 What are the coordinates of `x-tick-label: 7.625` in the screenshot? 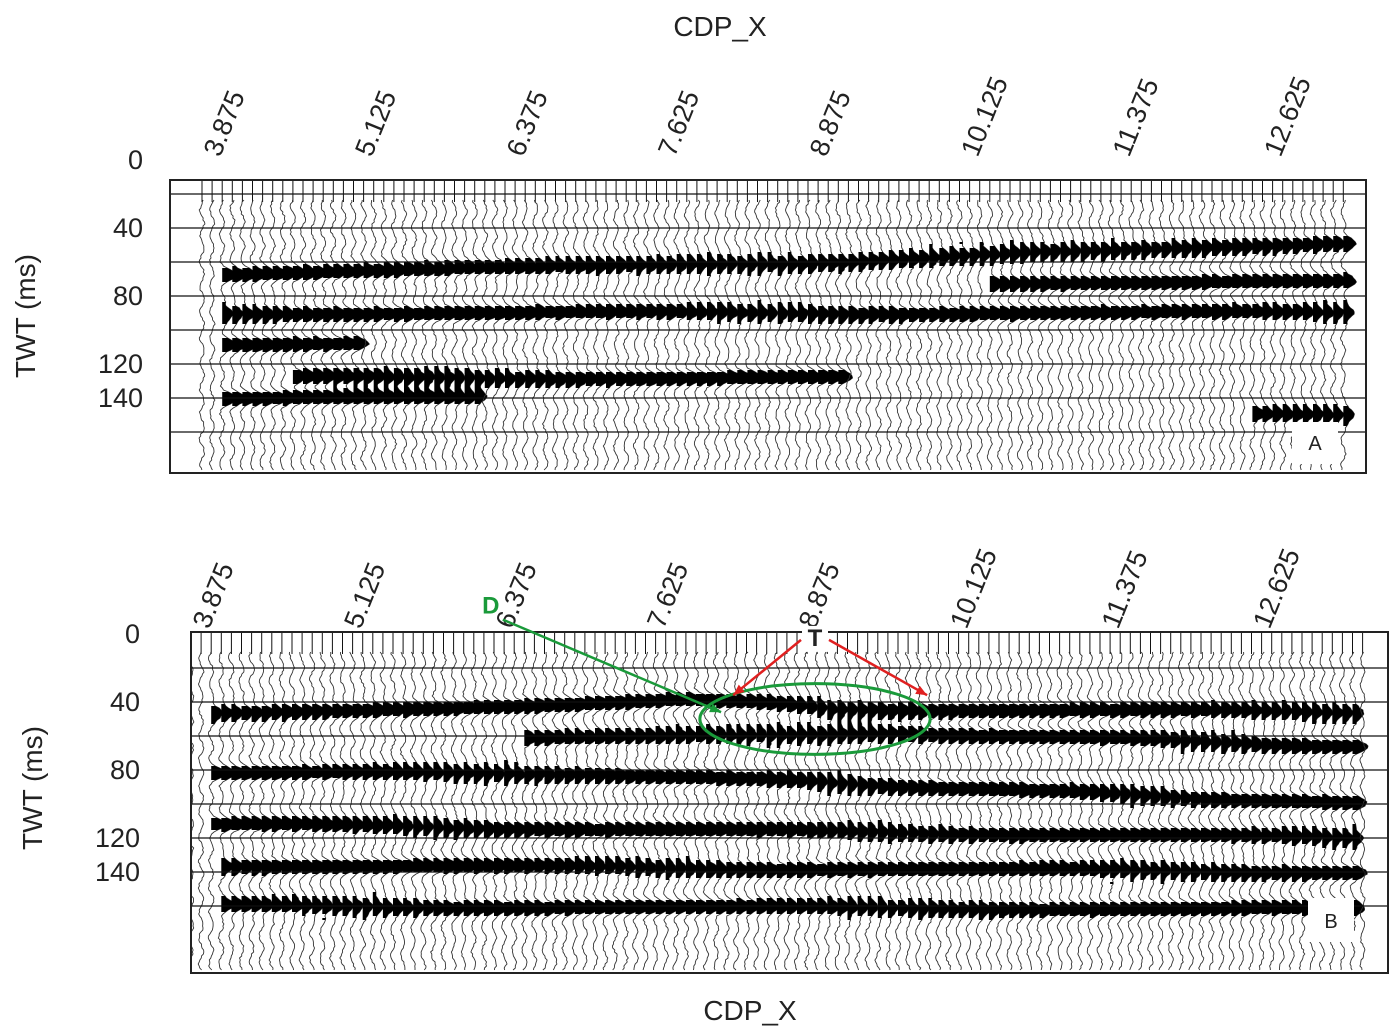 It's located at (678, 123).